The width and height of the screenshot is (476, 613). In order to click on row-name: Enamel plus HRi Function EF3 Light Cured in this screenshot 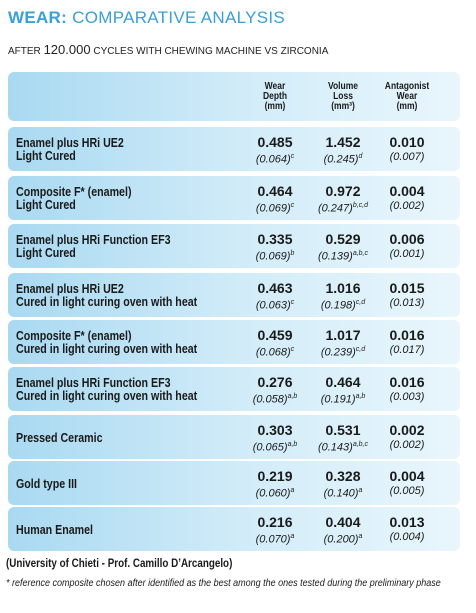, I will do `click(93, 246)`.